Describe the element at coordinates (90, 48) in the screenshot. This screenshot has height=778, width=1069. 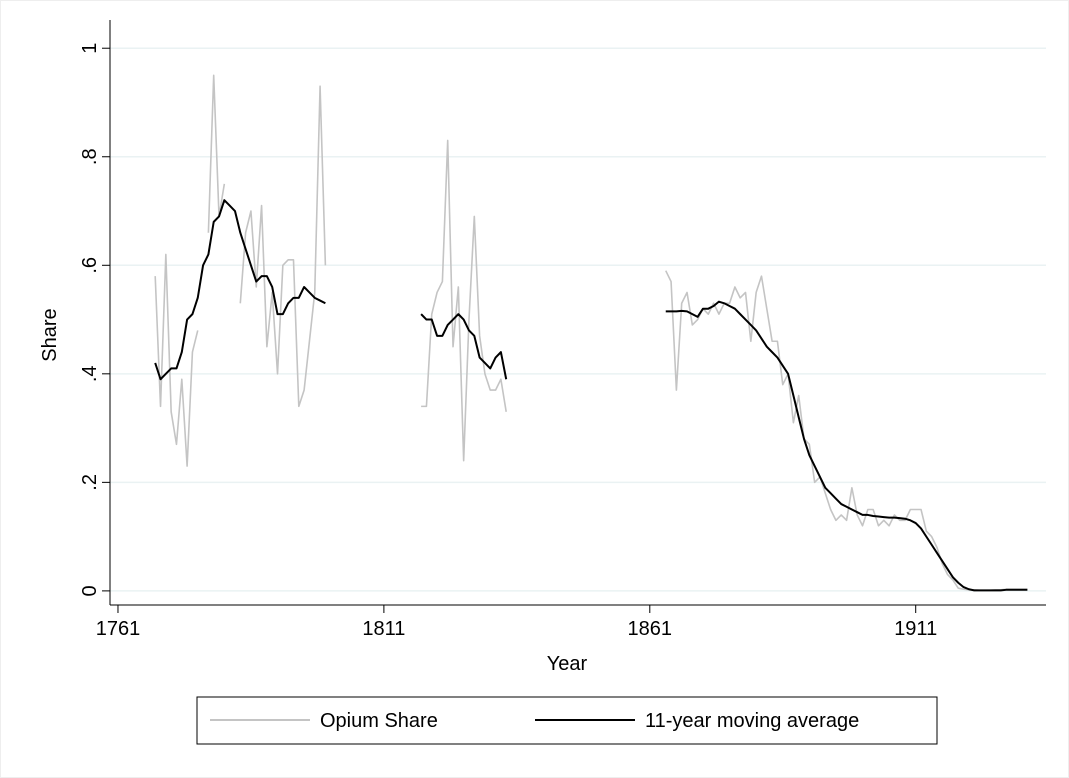
I see `y-tick-label: 1` at that location.